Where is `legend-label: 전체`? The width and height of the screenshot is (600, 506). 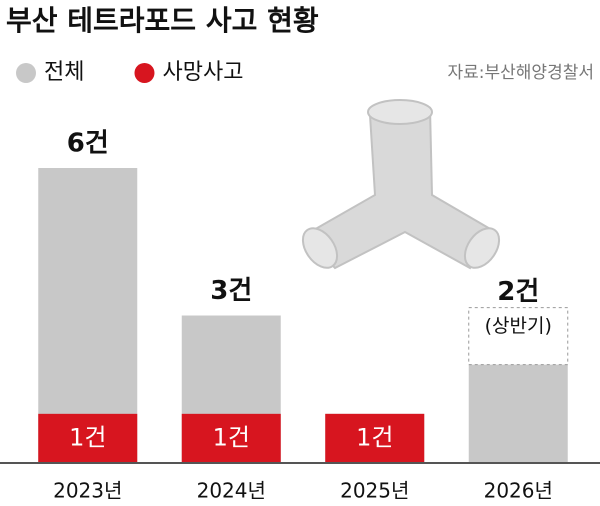 legend-label: 전체 is located at coordinates (64, 72).